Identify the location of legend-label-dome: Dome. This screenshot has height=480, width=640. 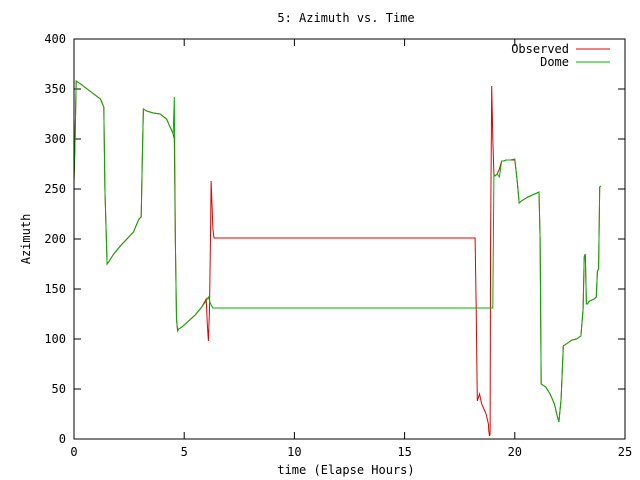
(554, 62).